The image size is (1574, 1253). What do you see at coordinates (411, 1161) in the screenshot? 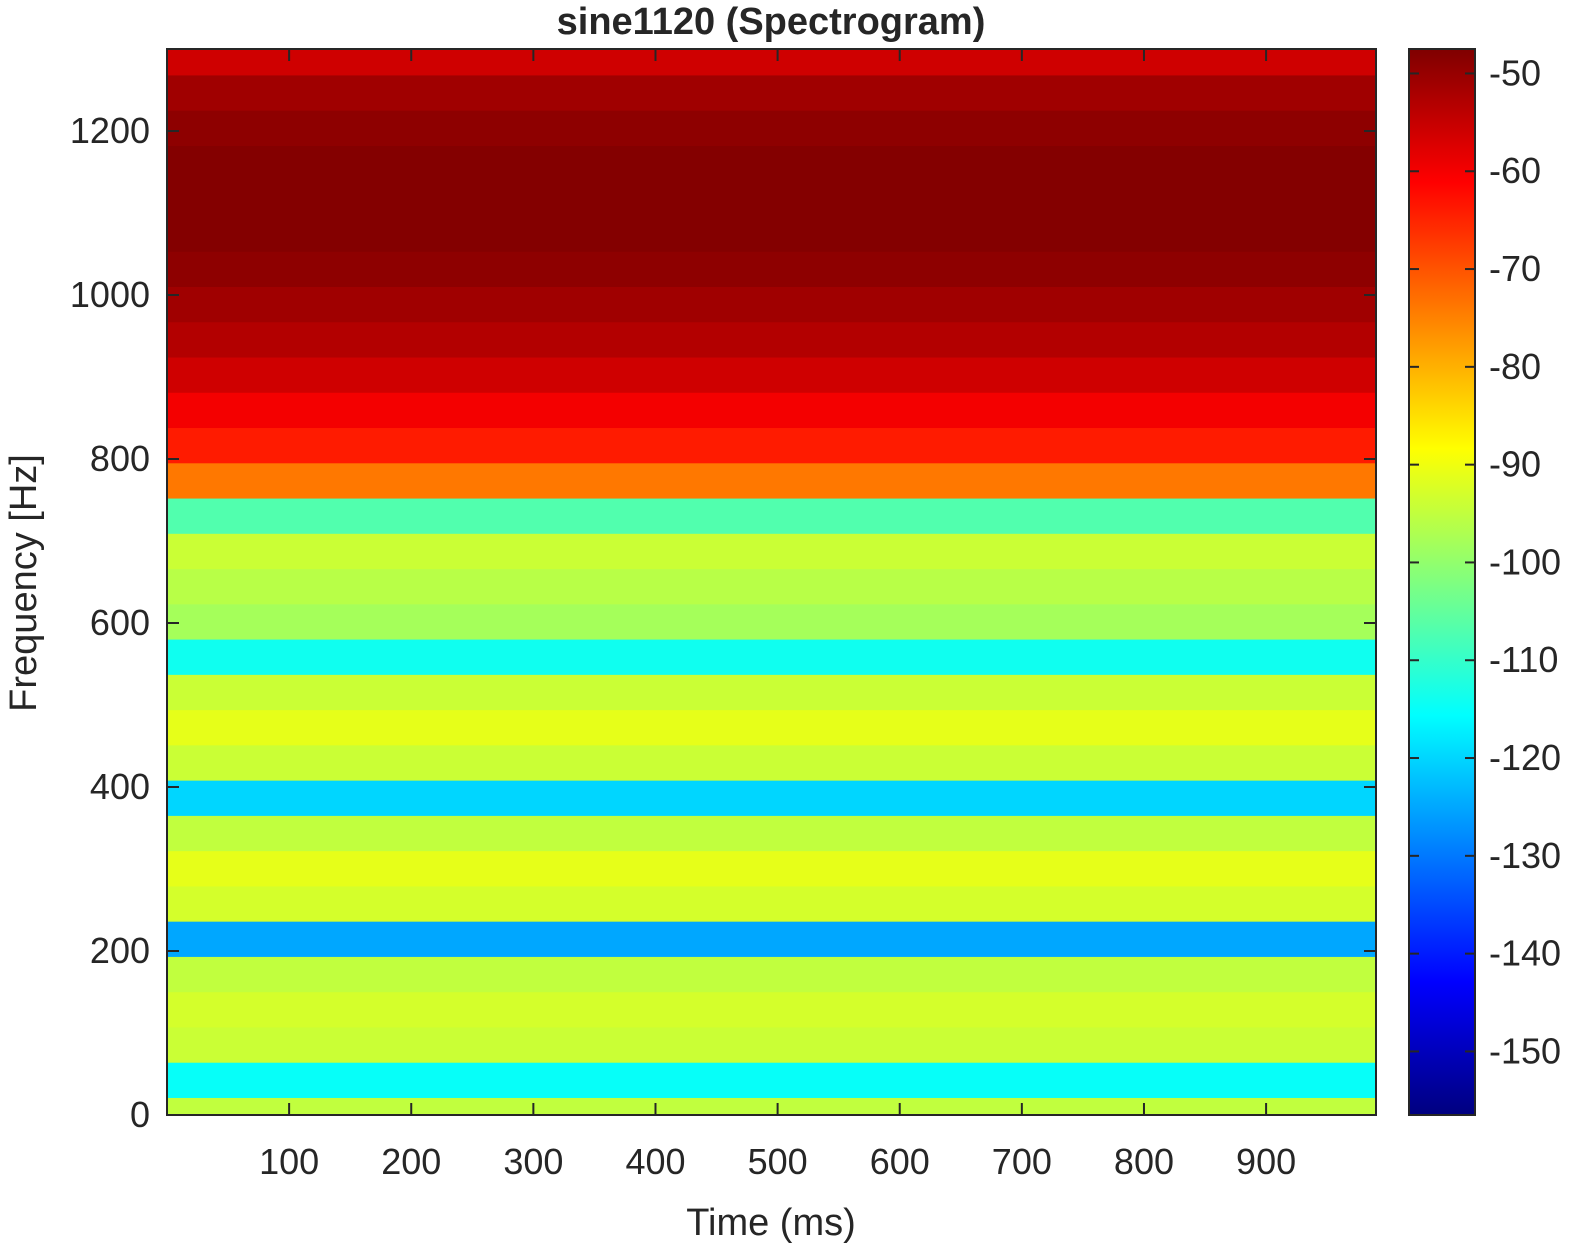
I see `x-tick-label: 200` at bounding box center [411, 1161].